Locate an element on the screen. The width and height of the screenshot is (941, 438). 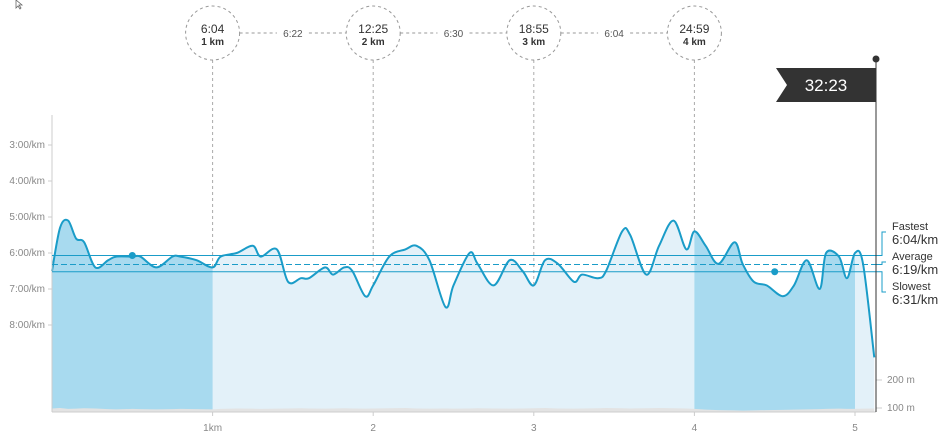
split-badge: 24:594 km is located at coordinates (694, 33).